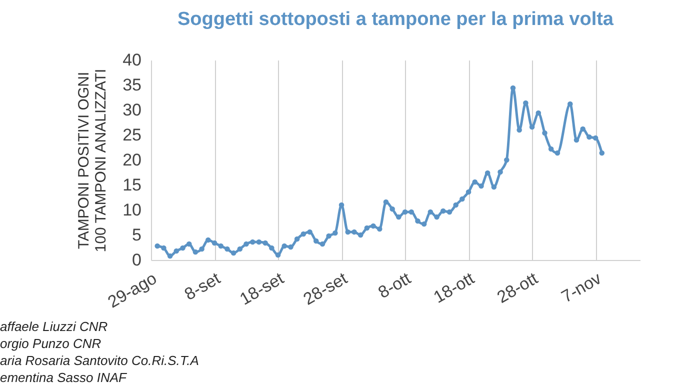 The height and width of the screenshot is (390, 693). I want to click on y-tick-label: 20, so click(132, 160).